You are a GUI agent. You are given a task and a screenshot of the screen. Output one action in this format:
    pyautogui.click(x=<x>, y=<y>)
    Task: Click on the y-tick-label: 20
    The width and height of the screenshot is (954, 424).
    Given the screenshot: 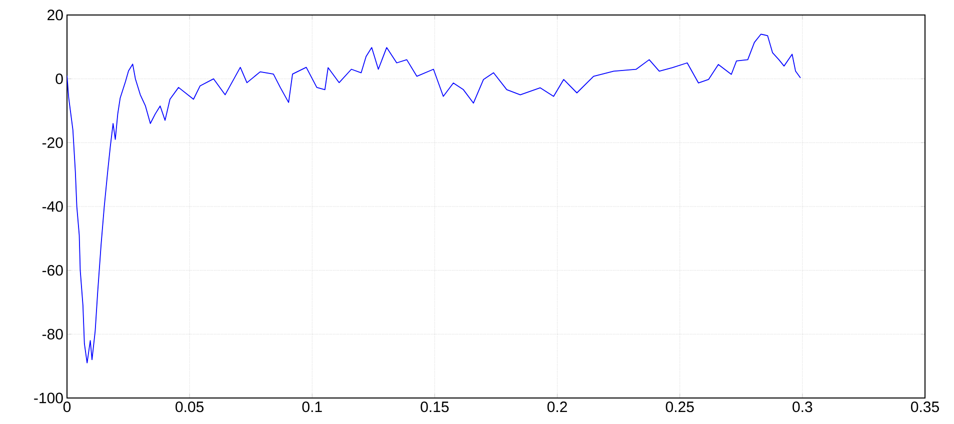 What is the action you would take?
    pyautogui.click(x=55, y=15)
    